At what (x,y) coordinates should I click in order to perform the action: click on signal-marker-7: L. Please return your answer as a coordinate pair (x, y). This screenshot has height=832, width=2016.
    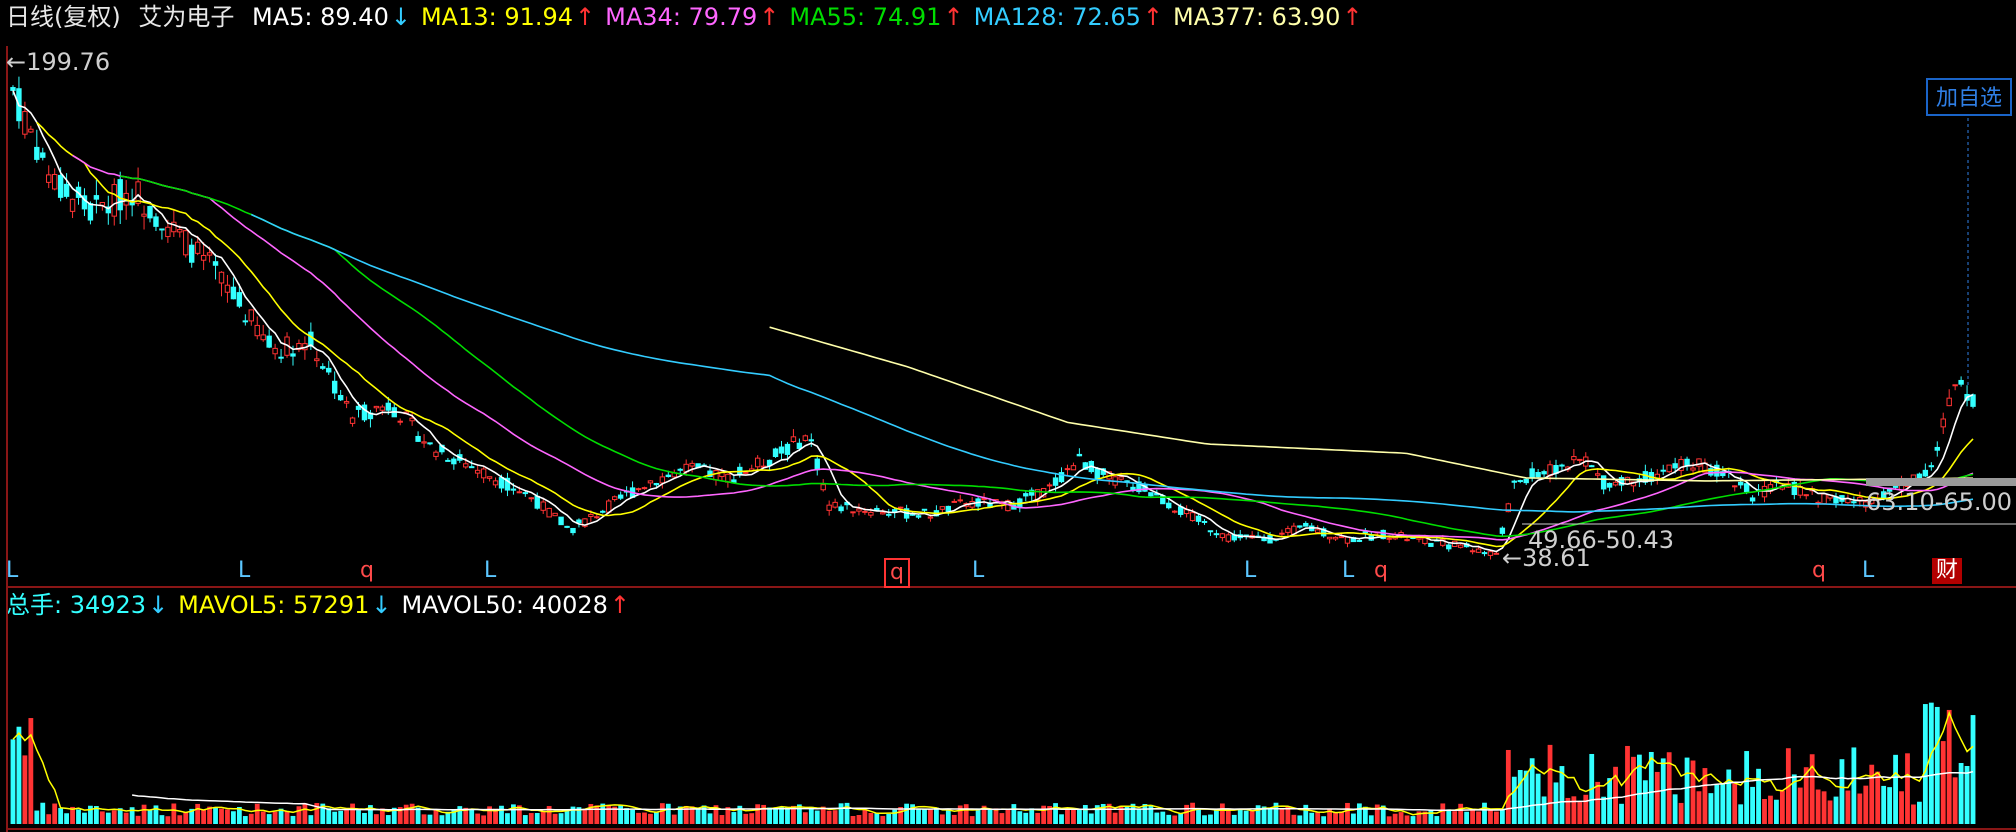
    Looking at the image, I should click on (1348, 570).